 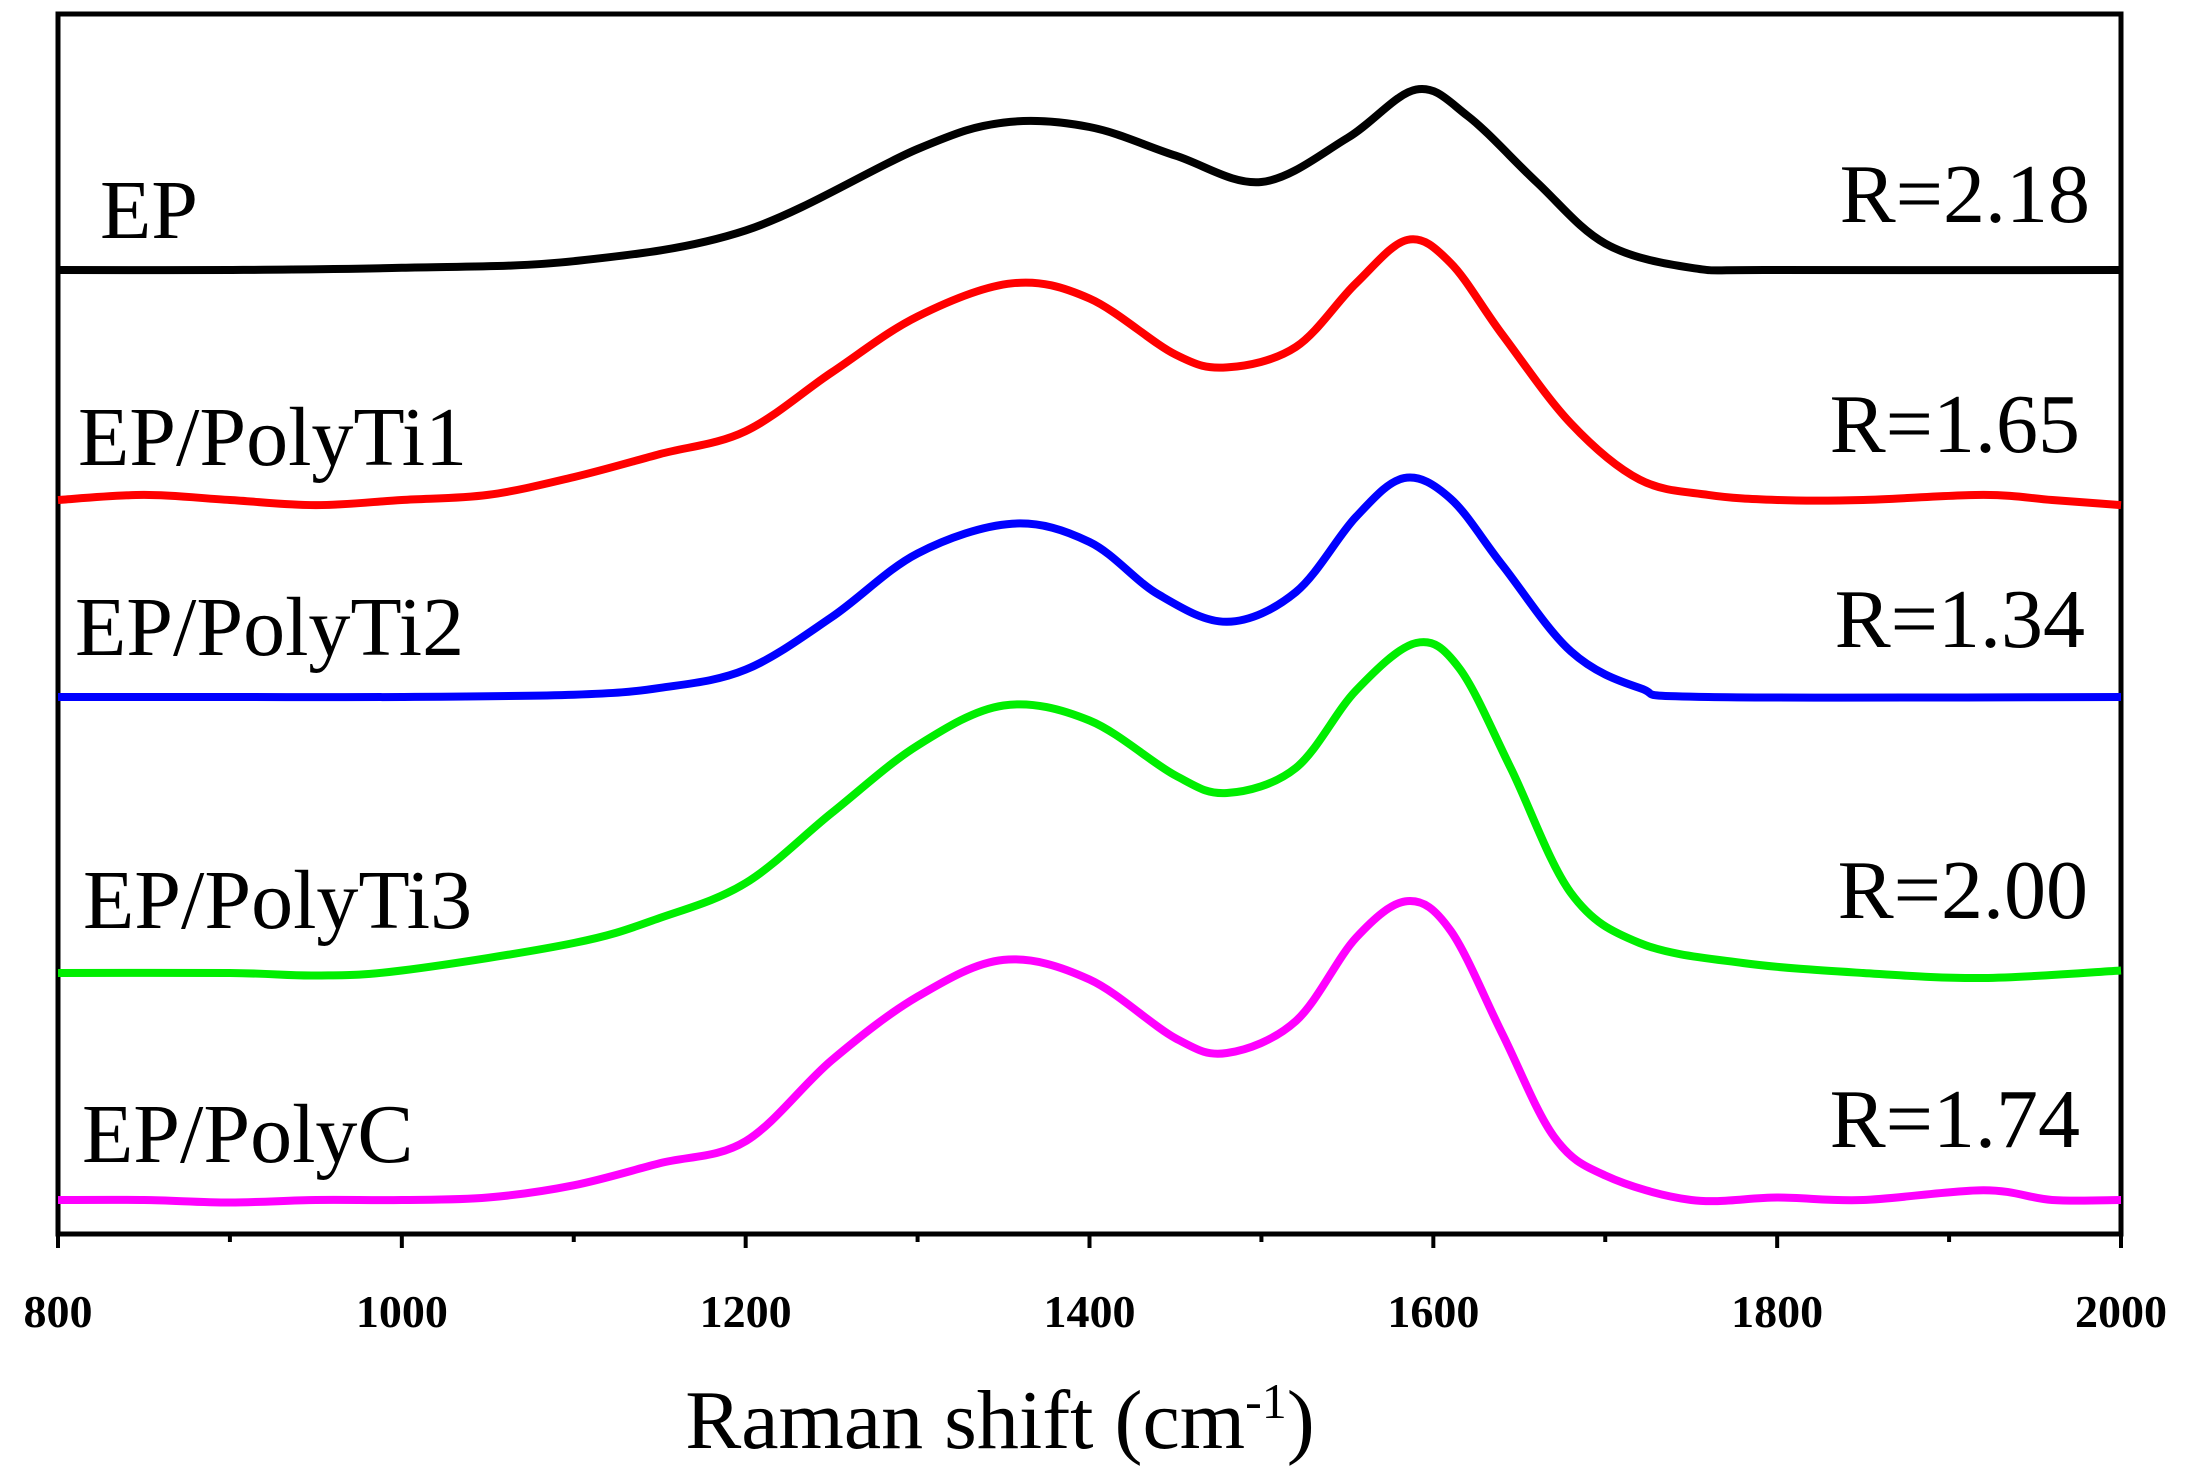 What do you see at coordinates (1090, 1311) in the screenshot?
I see `x-tick-label: 1400` at bounding box center [1090, 1311].